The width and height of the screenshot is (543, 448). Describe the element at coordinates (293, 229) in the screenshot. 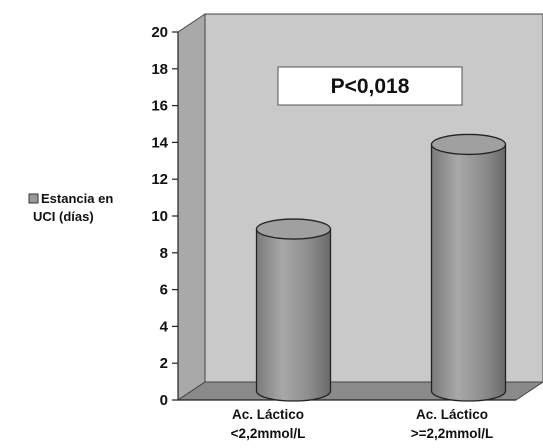

I see `bar-1-top` at that location.